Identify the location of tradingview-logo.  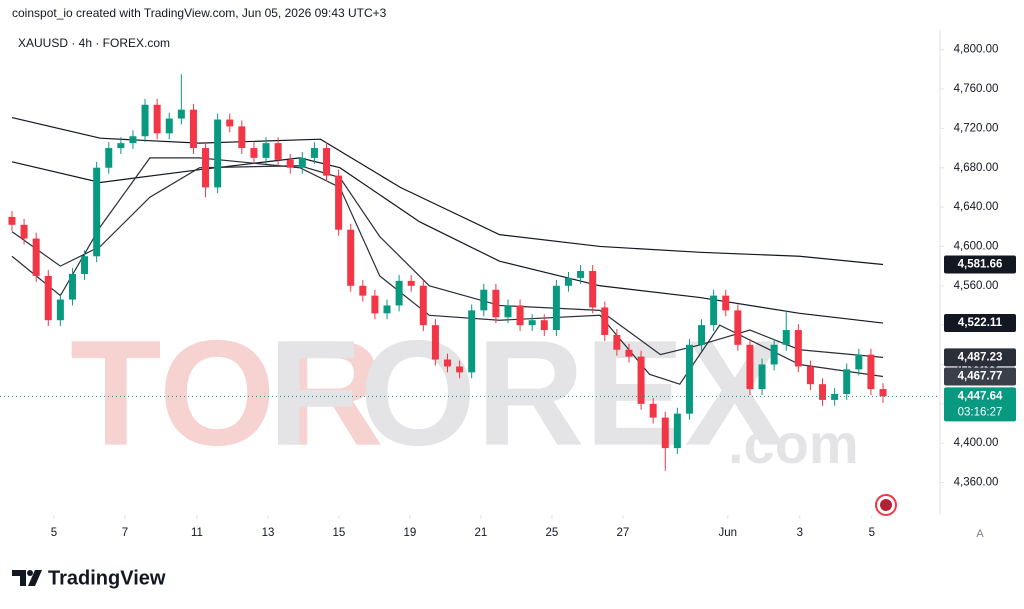
(27, 578).